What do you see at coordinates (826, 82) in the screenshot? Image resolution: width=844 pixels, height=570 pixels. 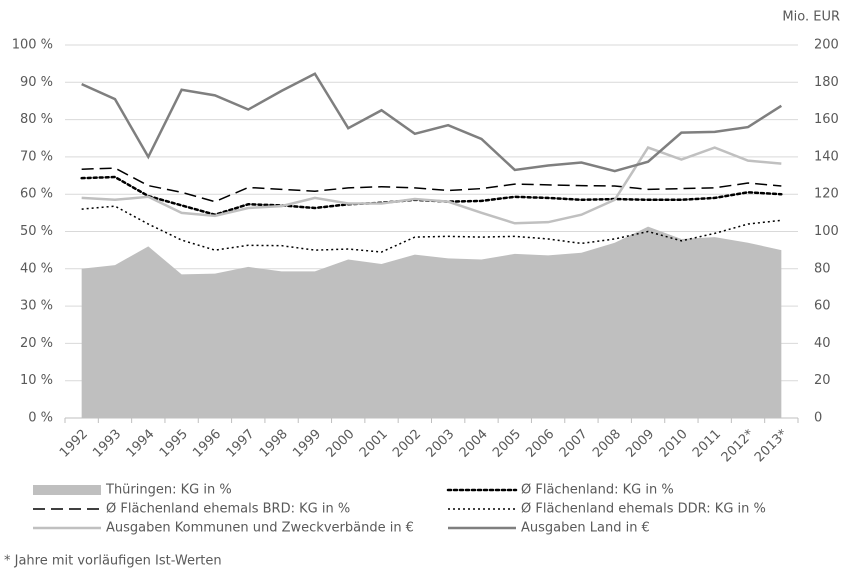 I see `y2-tick-label: 180` at bounding box center [826, 82].